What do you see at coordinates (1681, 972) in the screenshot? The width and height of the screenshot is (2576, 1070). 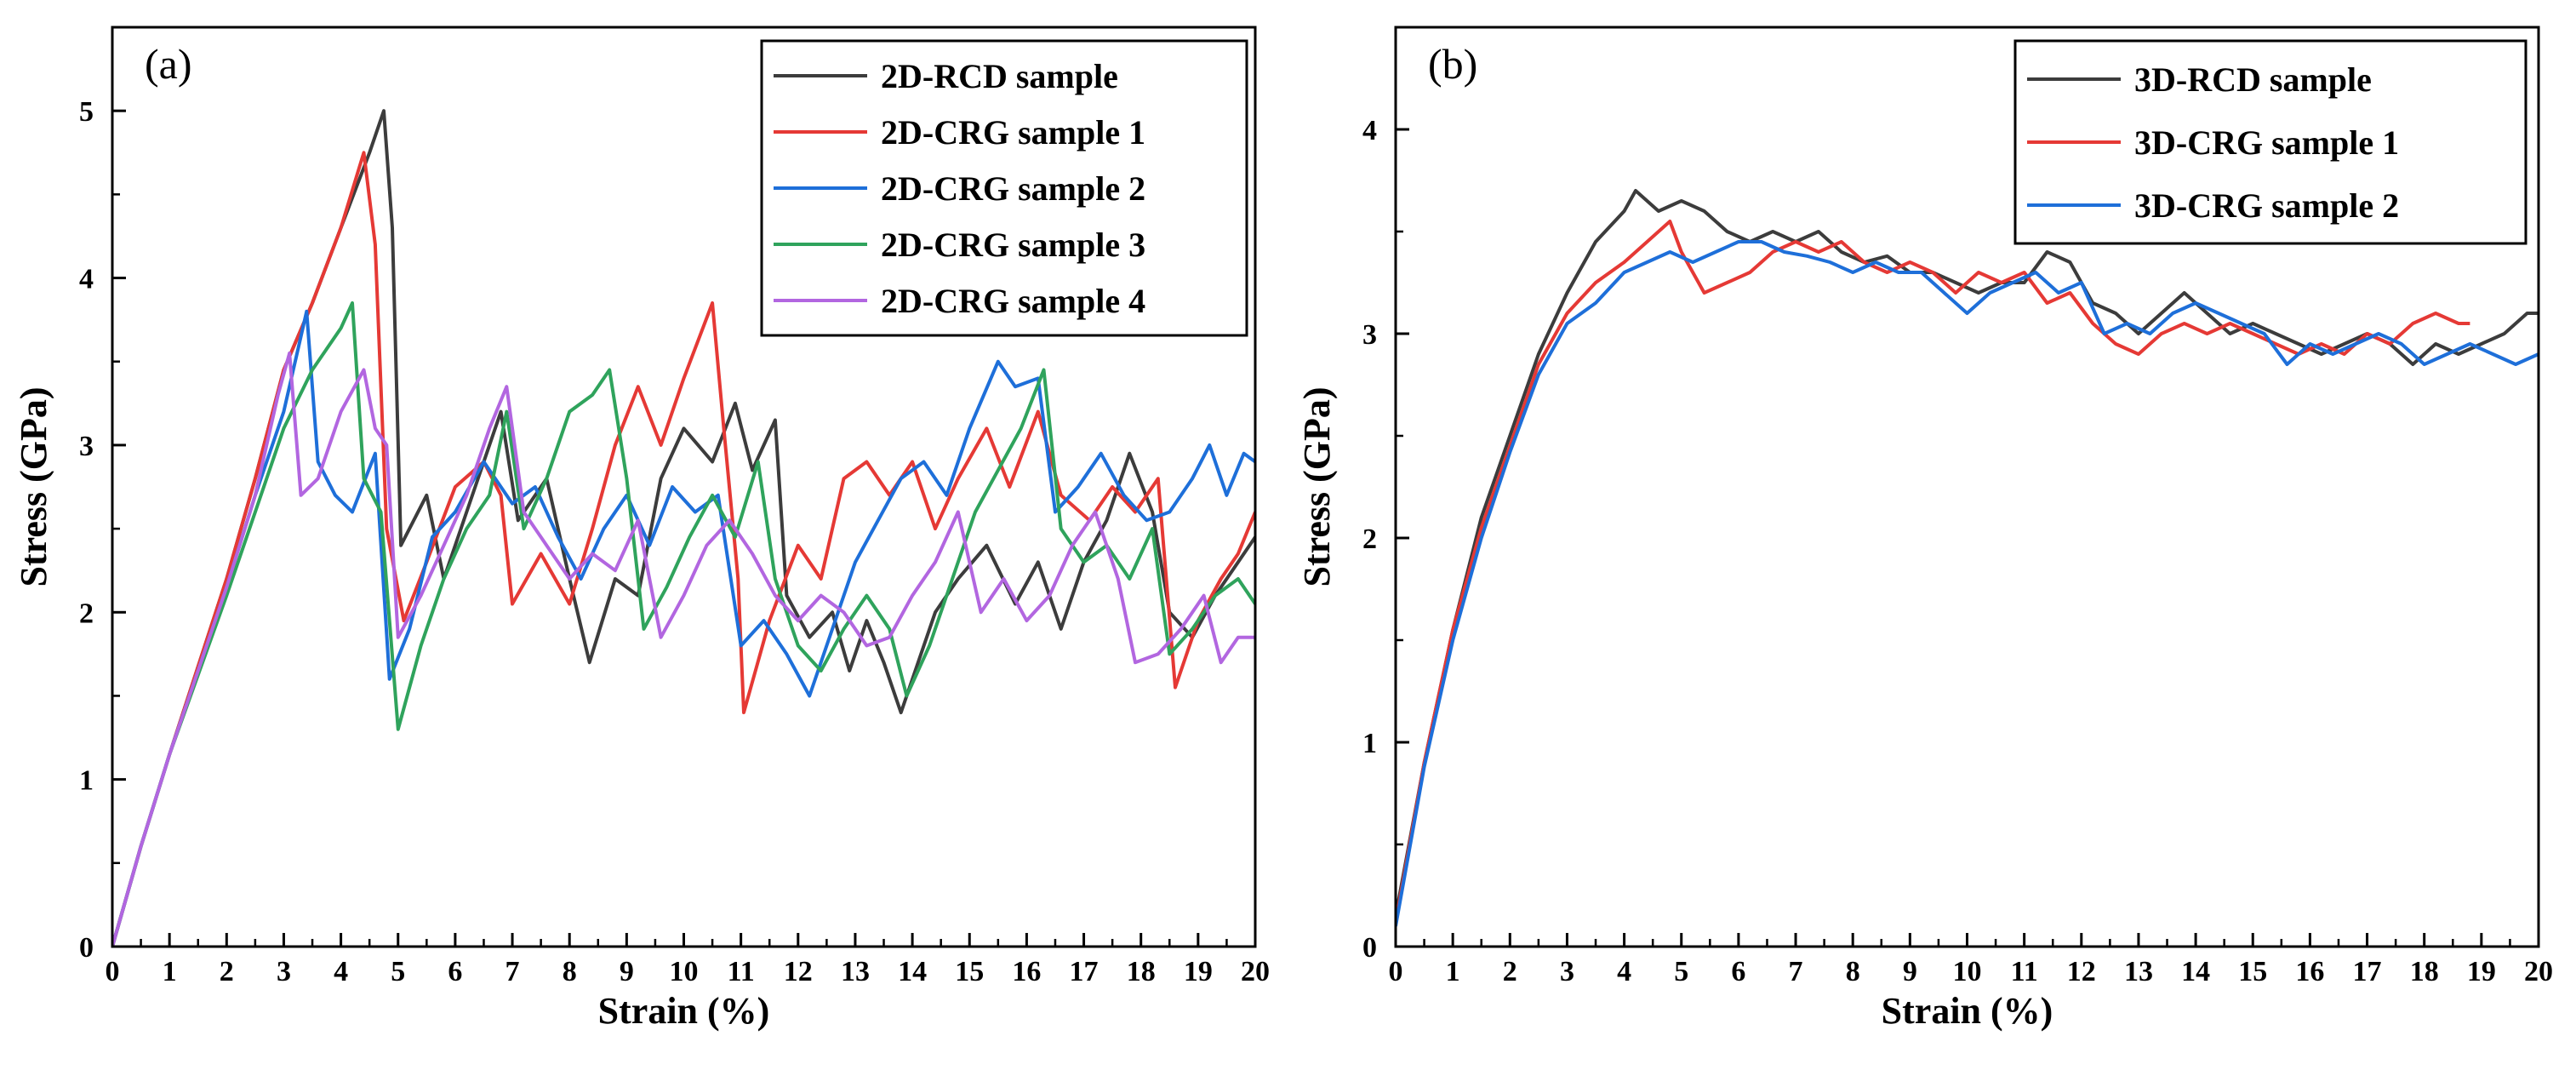 I see `chart-1-x-tick-label-5: 5` at bounding box center [1681, 972].